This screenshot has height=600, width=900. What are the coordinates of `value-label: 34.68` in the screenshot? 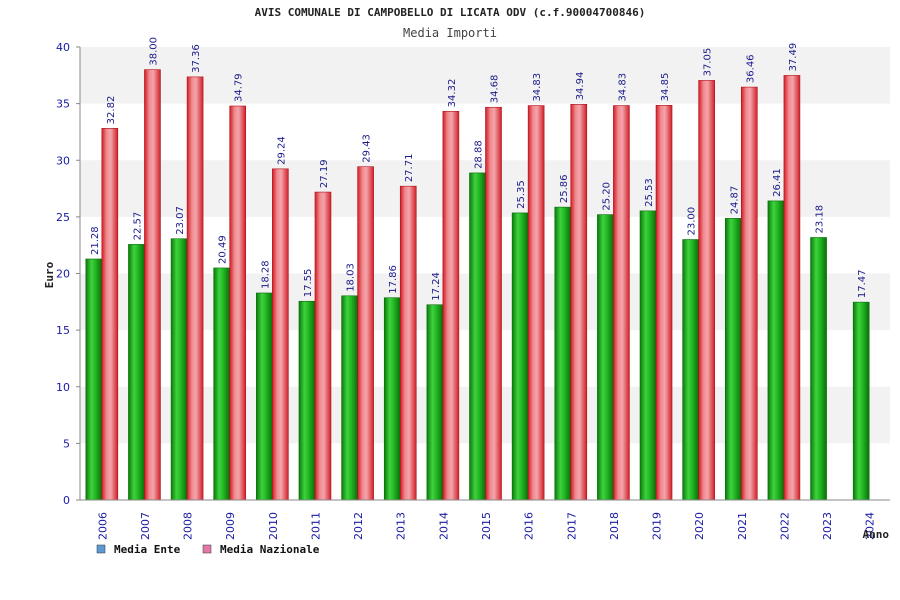 It's located at (495, 89).